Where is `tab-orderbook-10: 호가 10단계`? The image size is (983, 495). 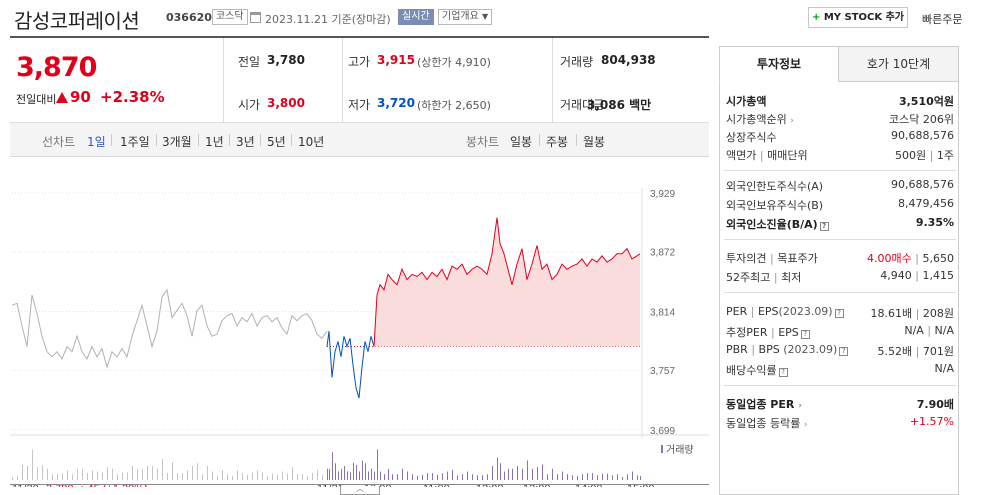
tab-orderbook-10: 호가 10단계 is located at coordinates (898, 64).